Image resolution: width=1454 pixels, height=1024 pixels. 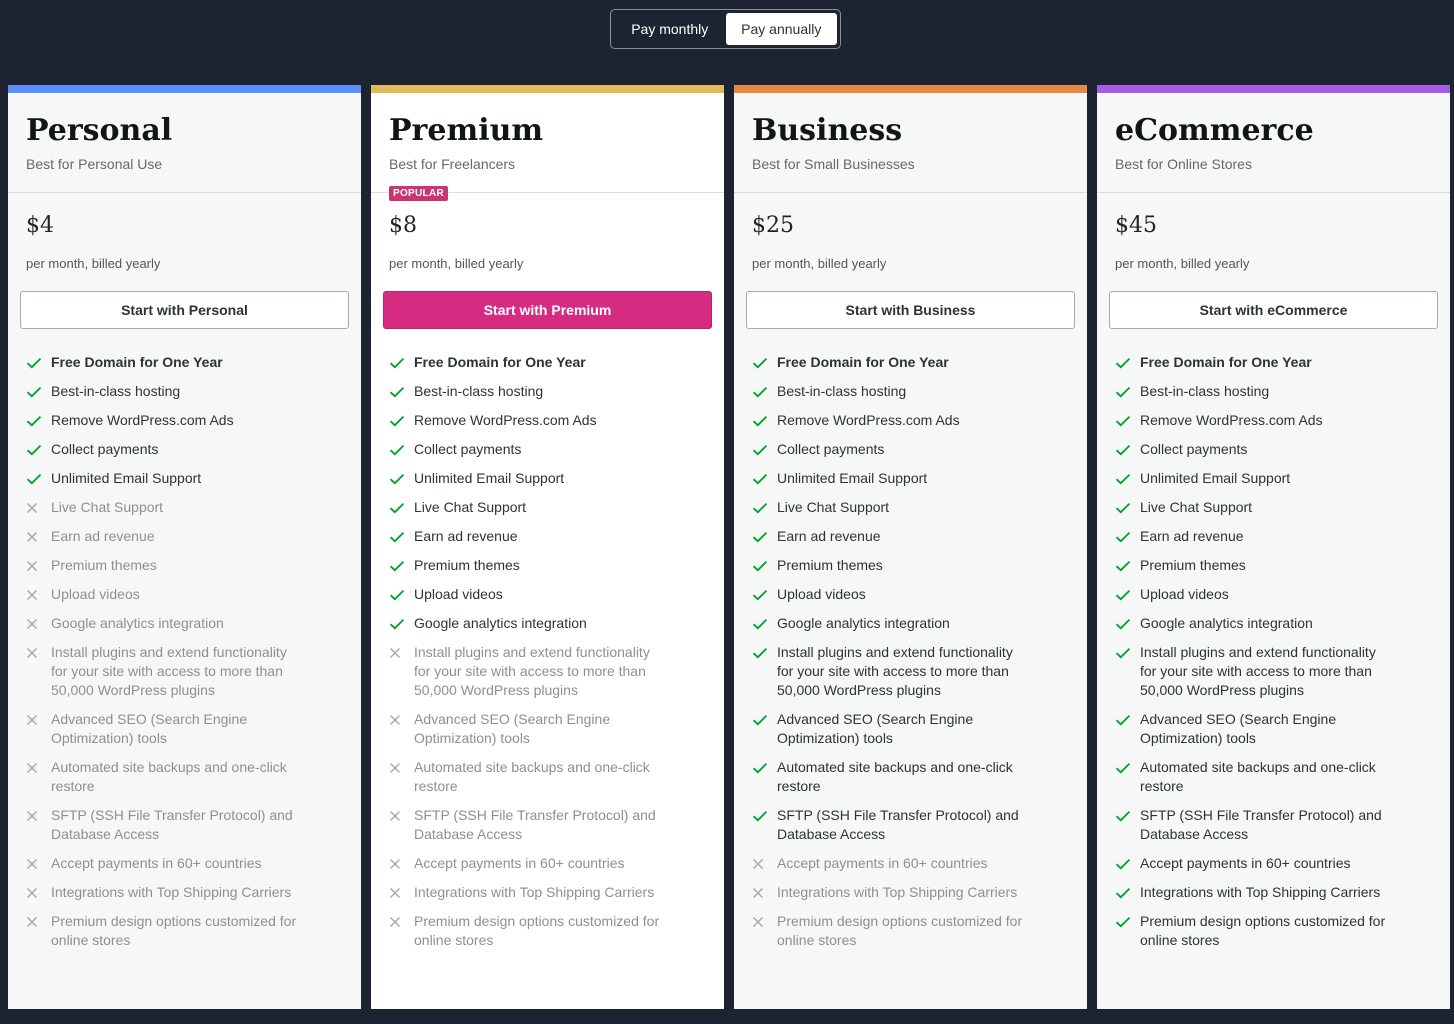 I want to click on feature-label: Free Domain for One Year, so click(x=863, y=362).